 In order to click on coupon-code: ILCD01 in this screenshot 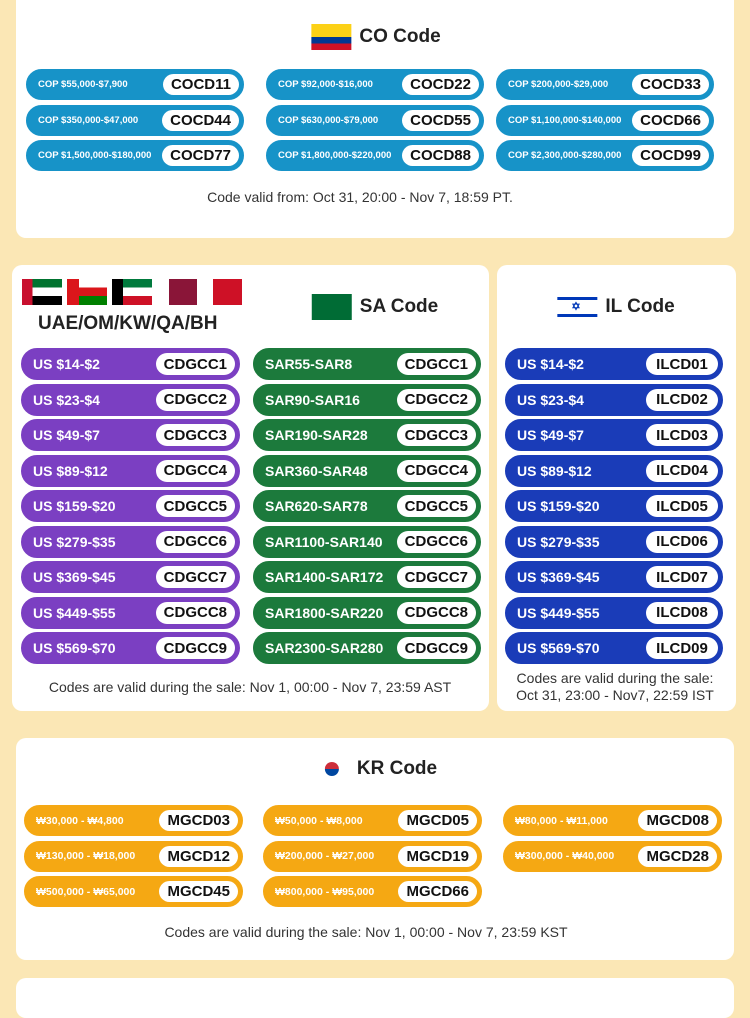, I will do `click(682, 364)`.